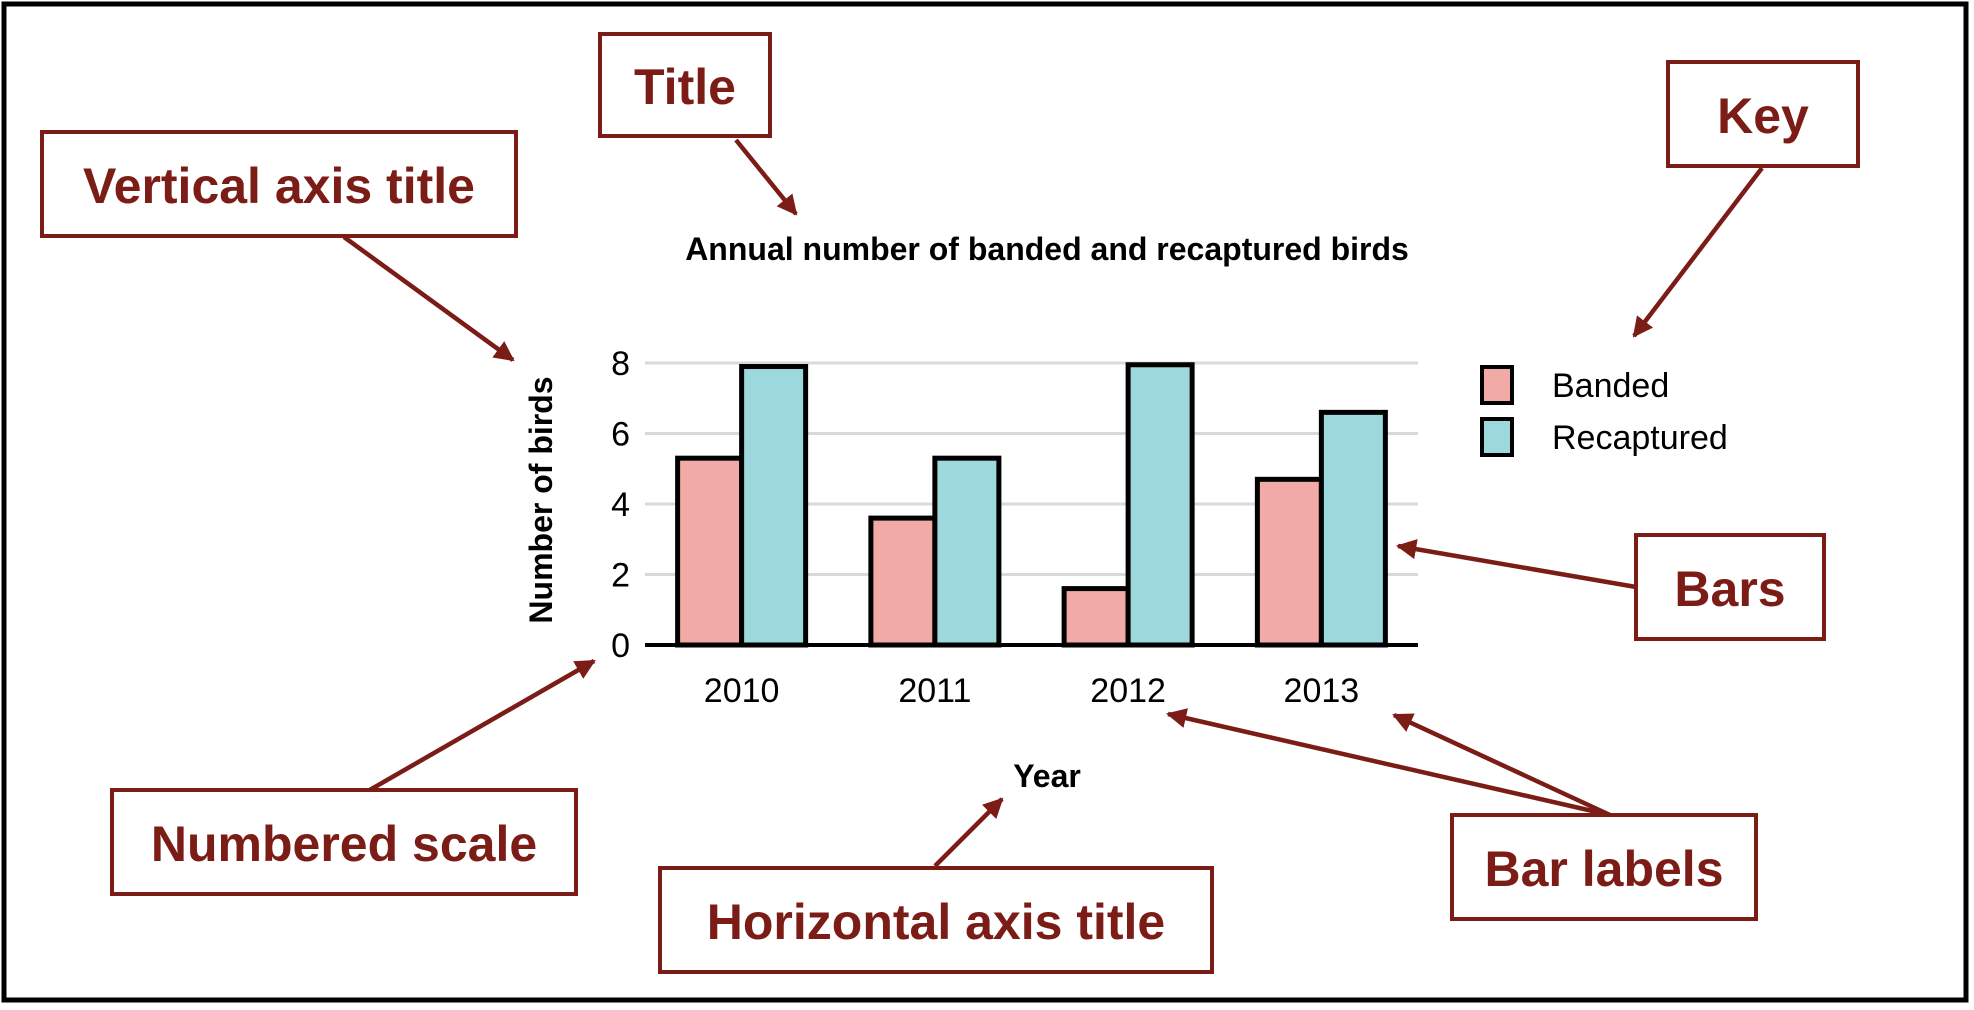 The image size is (1974, 1010). I want to click on callout-numbered-scale: Numbered scale, so click(344, 842).